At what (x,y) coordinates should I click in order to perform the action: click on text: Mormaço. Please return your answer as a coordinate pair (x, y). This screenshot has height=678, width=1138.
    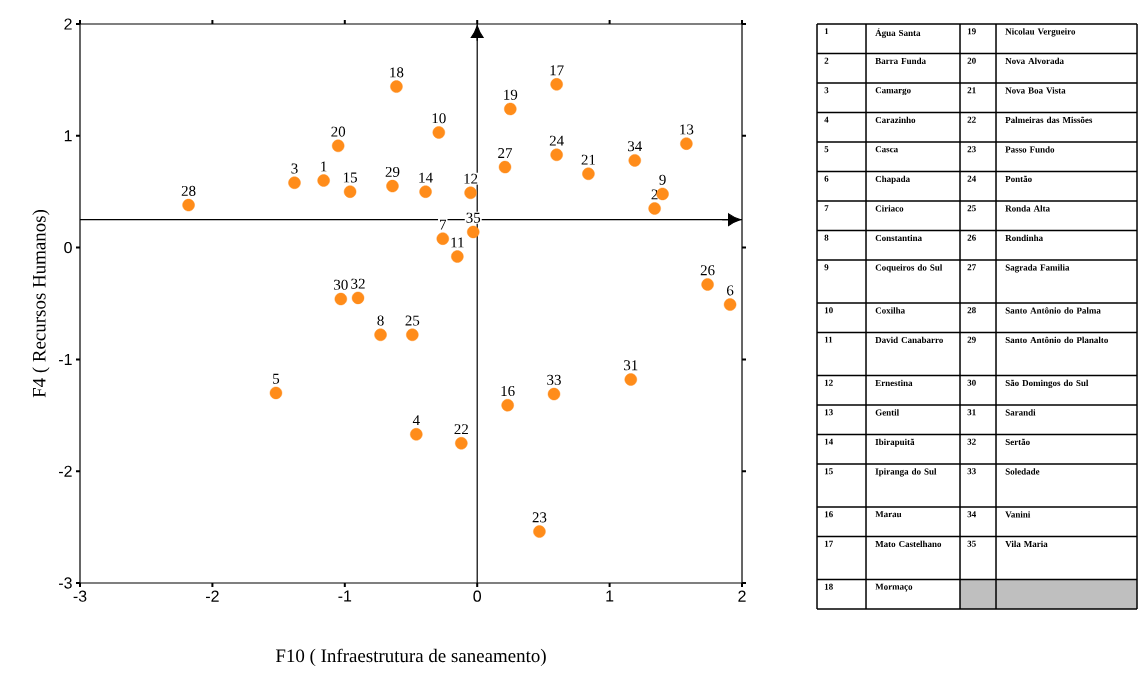
    Looking at the image, I should click on (894, 587).